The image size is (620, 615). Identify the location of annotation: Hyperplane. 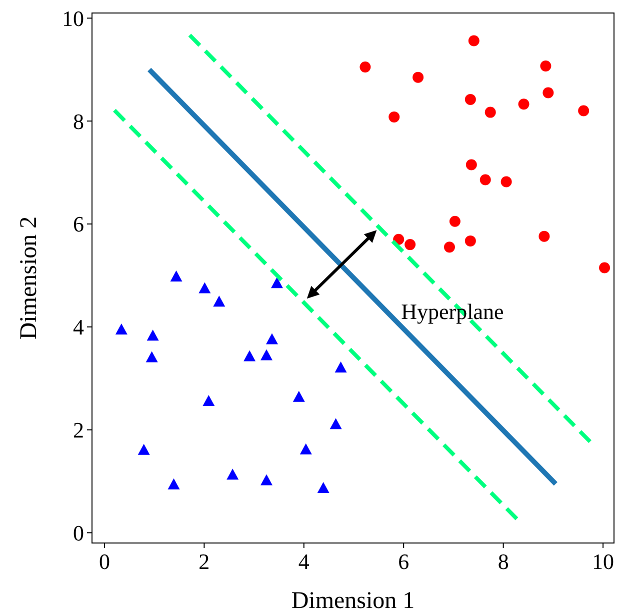
(452, 311).